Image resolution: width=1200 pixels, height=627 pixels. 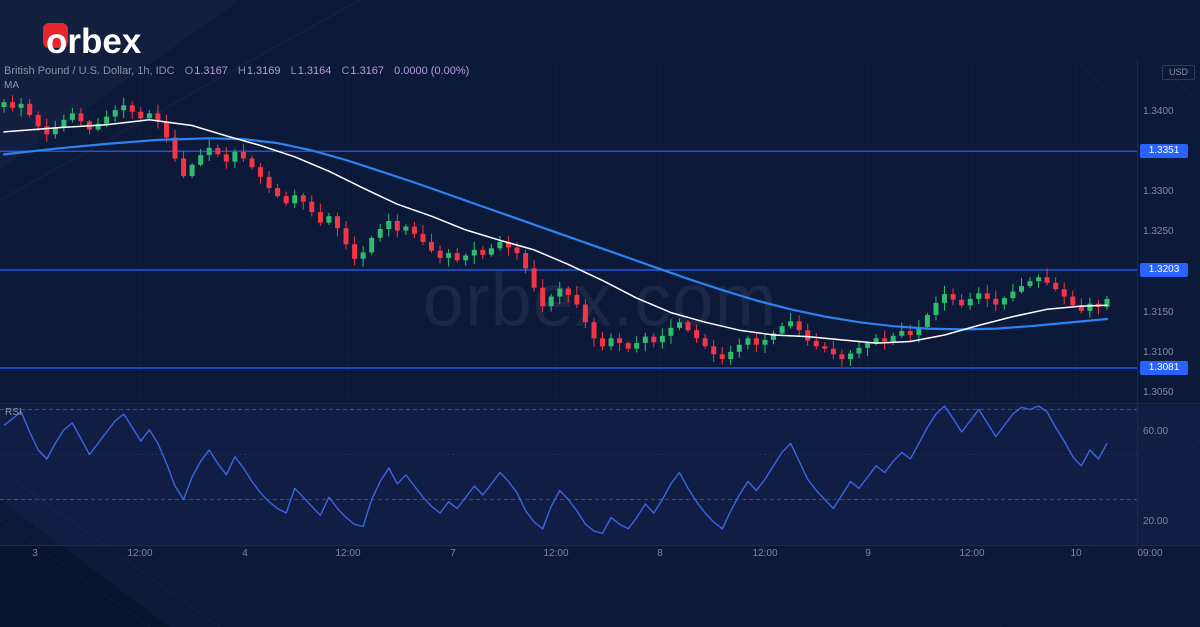 I want to click on rsi-indicator-label: RSI, so click(x=13, y=412).